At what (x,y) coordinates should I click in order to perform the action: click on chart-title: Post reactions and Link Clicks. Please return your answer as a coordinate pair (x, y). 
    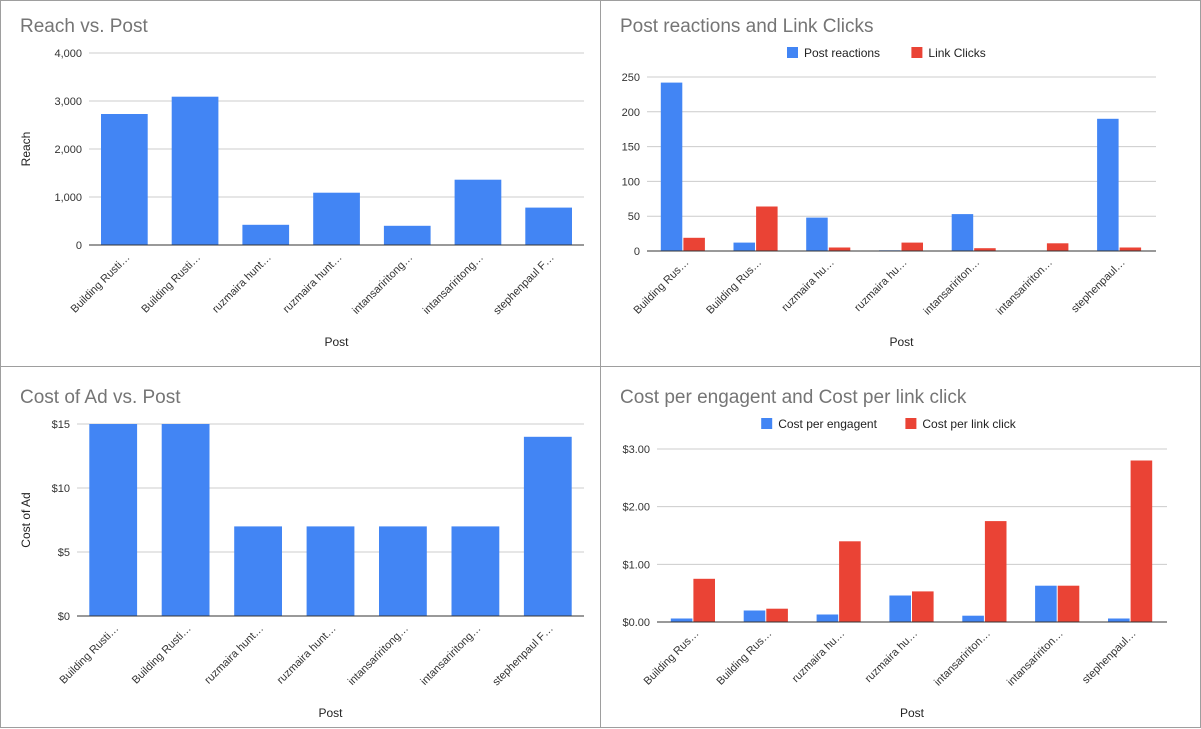
    Looking at the image, I should click on (746, 26).